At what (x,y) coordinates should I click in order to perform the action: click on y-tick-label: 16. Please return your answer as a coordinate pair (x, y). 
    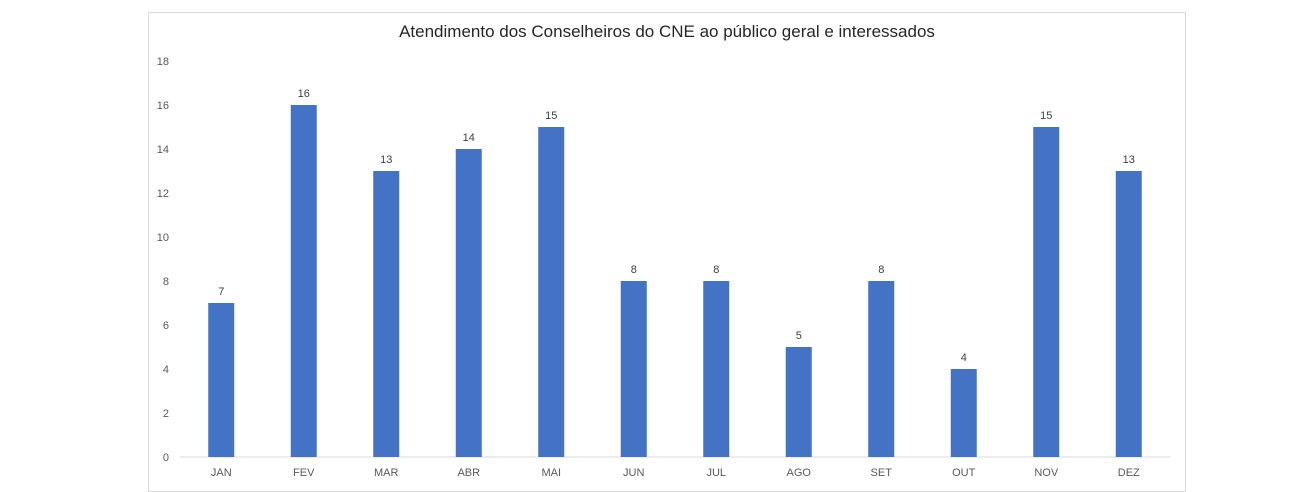
    Looking at the image, I should click on (163, 106).